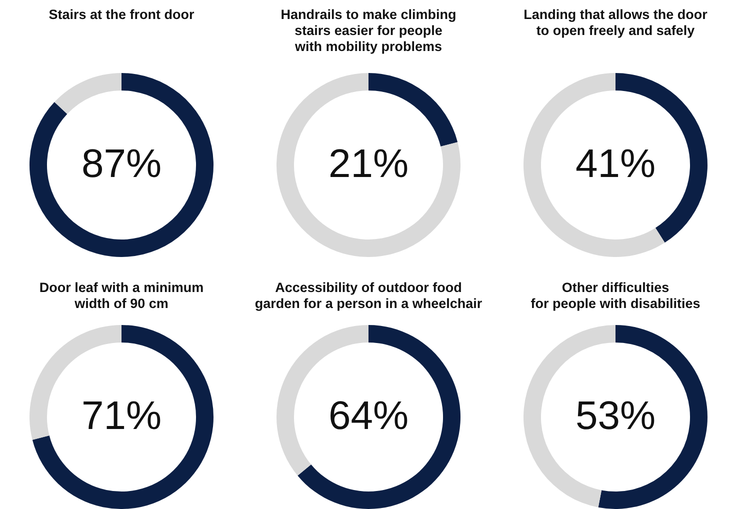  What do you see at coordinates (368, 416) in the screenshot?
I see `data-label: 64%` at bounding box center [368, 416].